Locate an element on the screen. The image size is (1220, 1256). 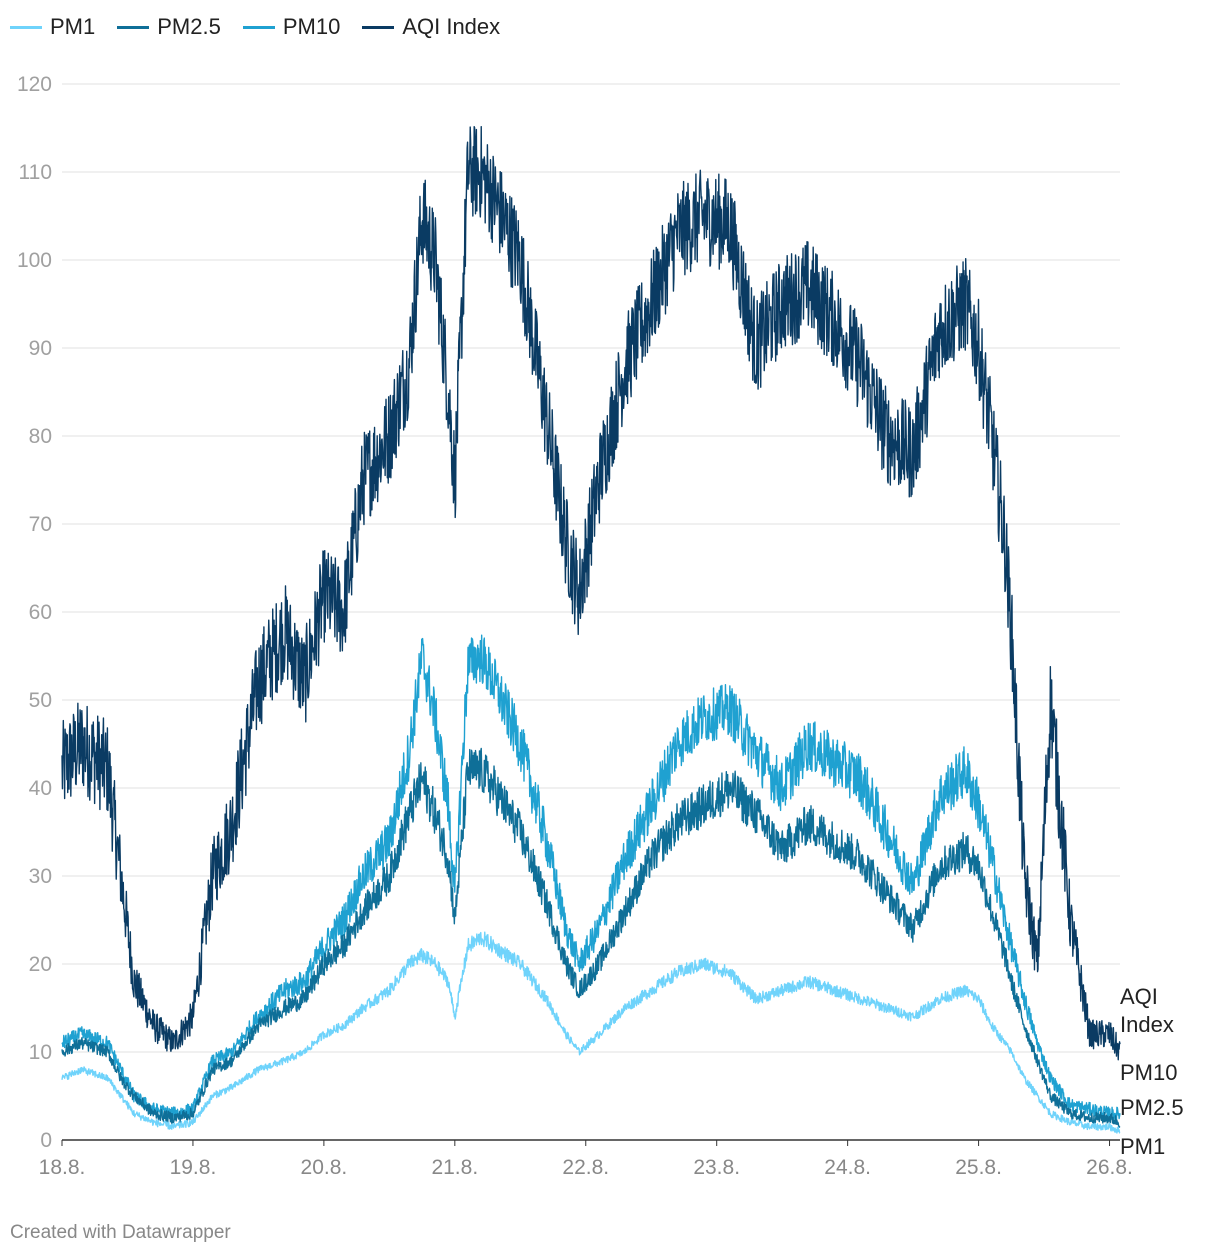
y-tick-label: 60 is located at coordinates (40, 612).